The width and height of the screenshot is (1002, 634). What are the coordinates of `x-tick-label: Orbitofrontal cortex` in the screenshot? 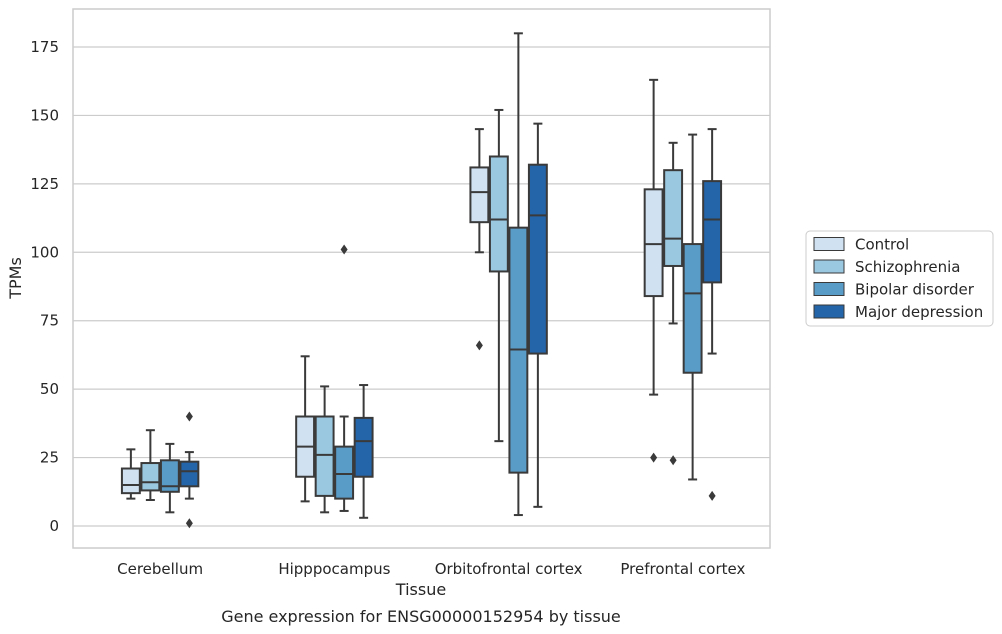 It's located at (509, 569).